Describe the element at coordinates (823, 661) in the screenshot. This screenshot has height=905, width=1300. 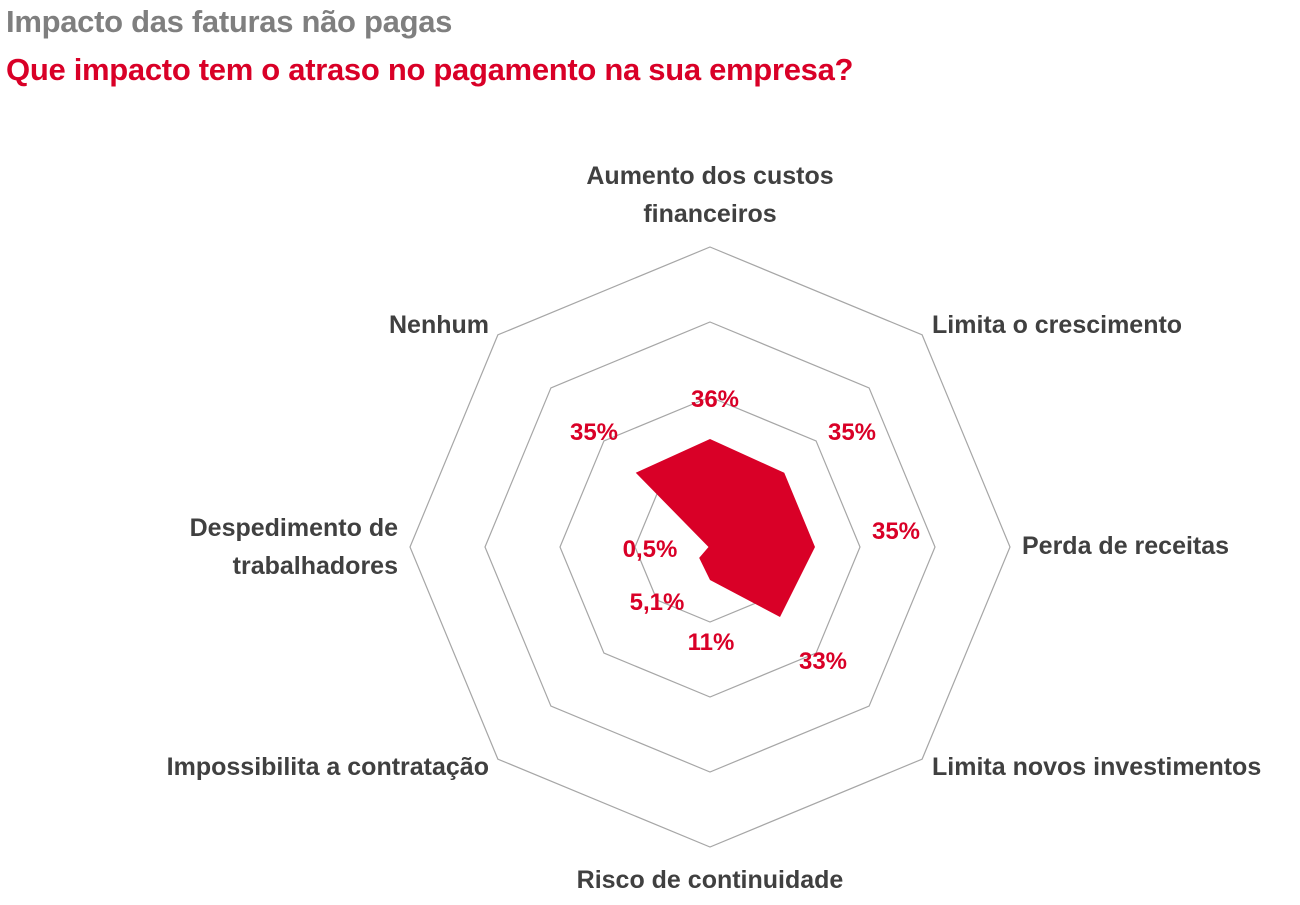
I see `value-label-4: 33%` at that location.